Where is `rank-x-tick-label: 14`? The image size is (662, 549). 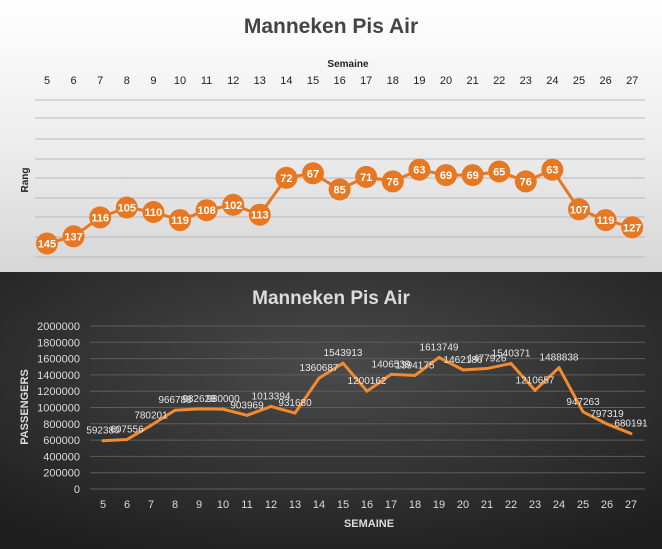 rank-x-tick-label: 14 is located at coordinates (286, 81).